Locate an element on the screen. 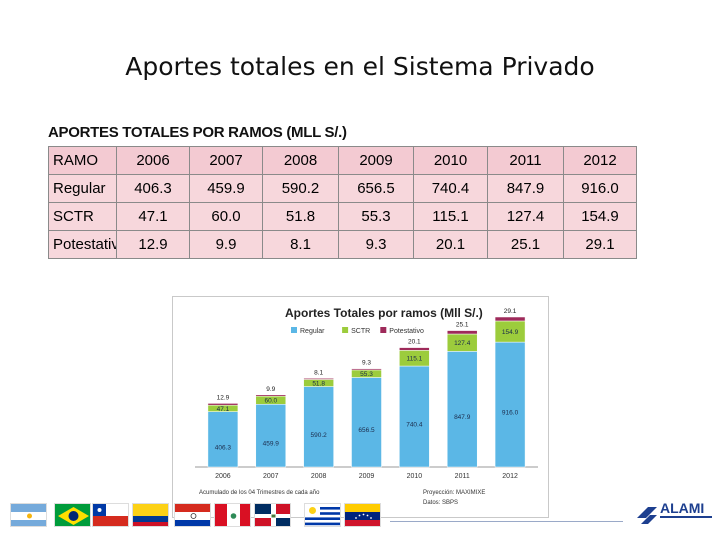 The image size is (720, 540). legend-label: Potestativo is located at coordinates (406, 331).